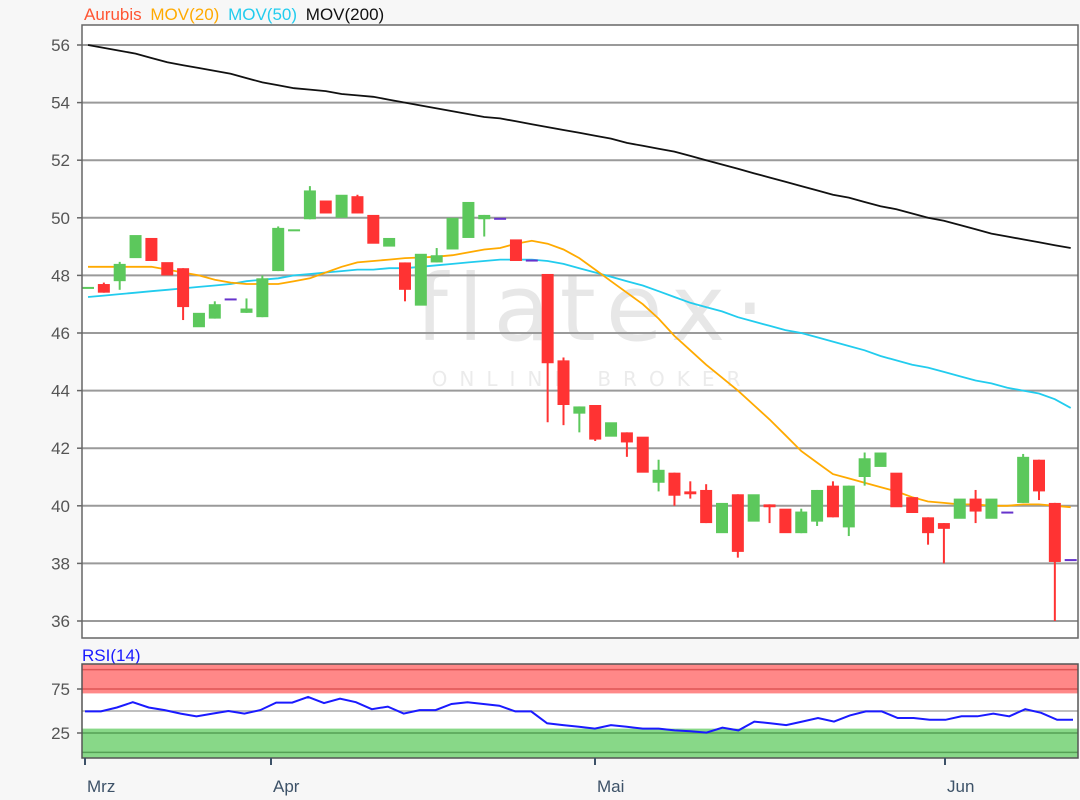 The image size is (1080, 800). Describe the element at coordinates (580, 711) in the screenshot. I see `rsi-plot-border` at that location.